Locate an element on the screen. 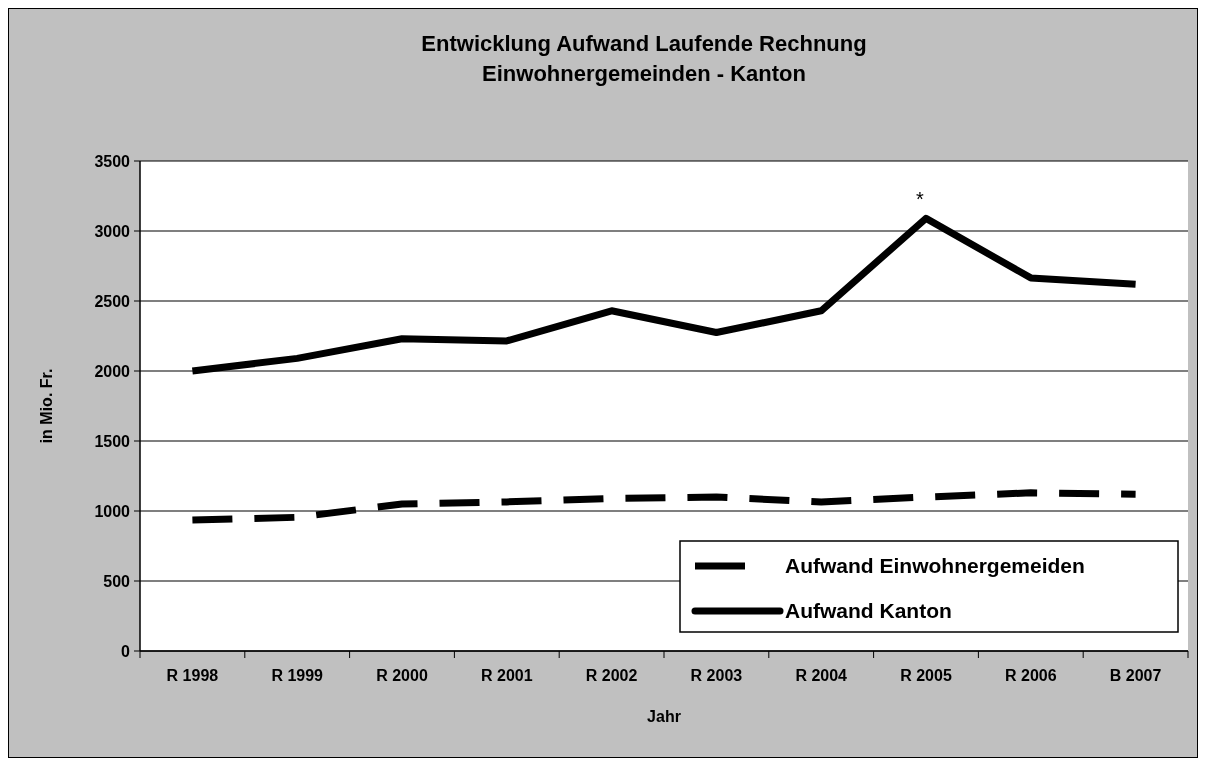  x-axis-title: Jahr is located at coordinates (664, 716).